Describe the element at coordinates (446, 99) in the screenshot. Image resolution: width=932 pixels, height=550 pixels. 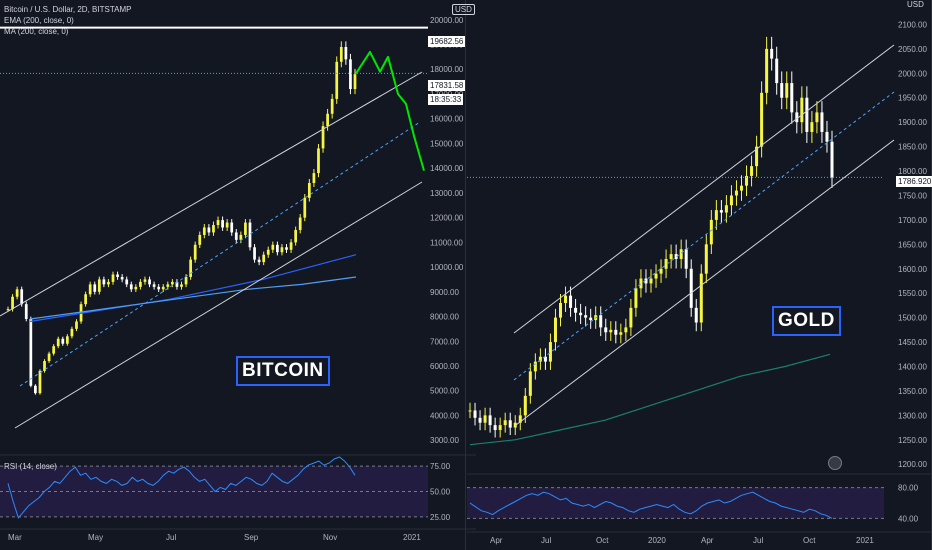
I see `bar-countdown-tag: 18:35:33` at that location.